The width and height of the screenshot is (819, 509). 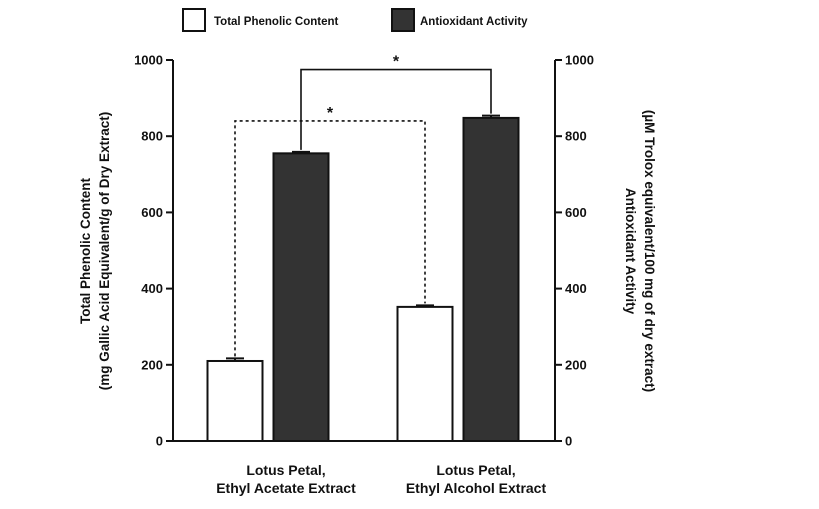 I want to click on left-tick-label: 600, so click(x=152, y=212).